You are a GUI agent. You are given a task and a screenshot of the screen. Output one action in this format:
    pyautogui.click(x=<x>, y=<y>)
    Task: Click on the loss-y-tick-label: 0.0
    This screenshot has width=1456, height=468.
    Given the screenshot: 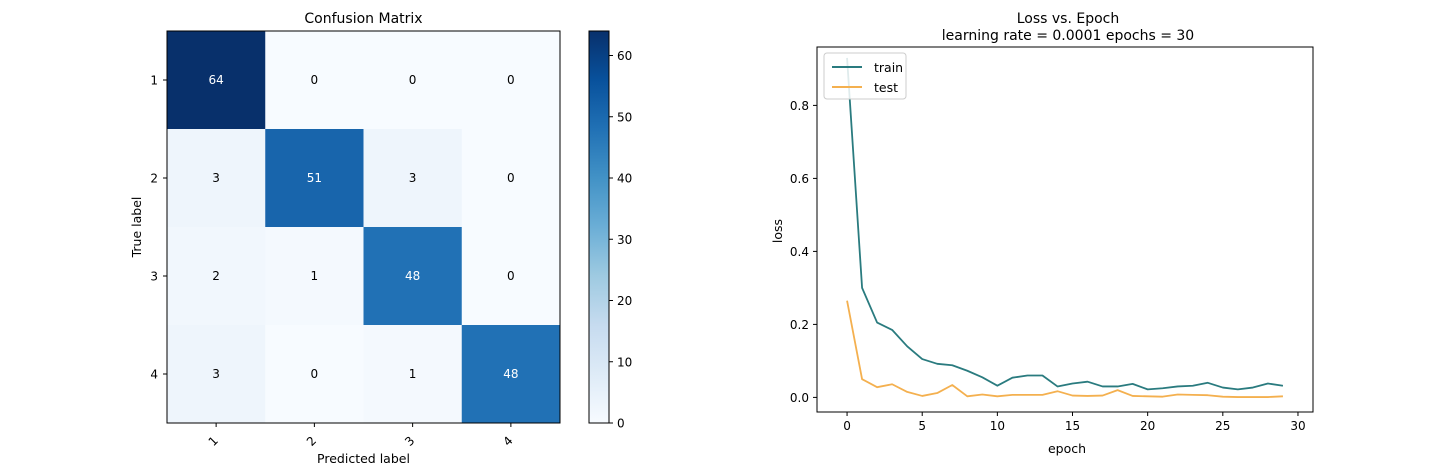 What is the action you would take?
    pyautogui.click(x=799, y=398)
    